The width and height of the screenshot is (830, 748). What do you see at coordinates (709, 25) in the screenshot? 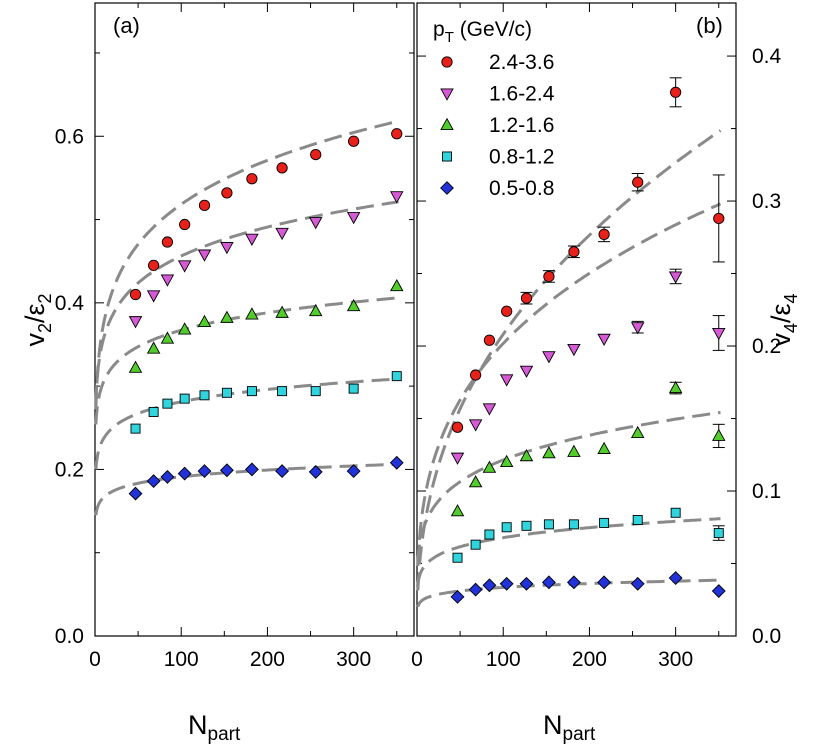
I see `panel-b-label: (b)` at bounding box center [709, 25].